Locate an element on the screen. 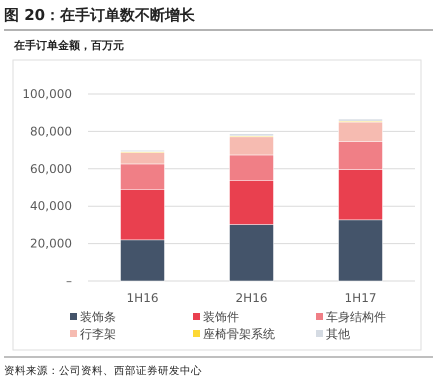 This screenshot has height=381, width=437. legend-label: 座椅骨架系统 is located at coordinates (239, 334).